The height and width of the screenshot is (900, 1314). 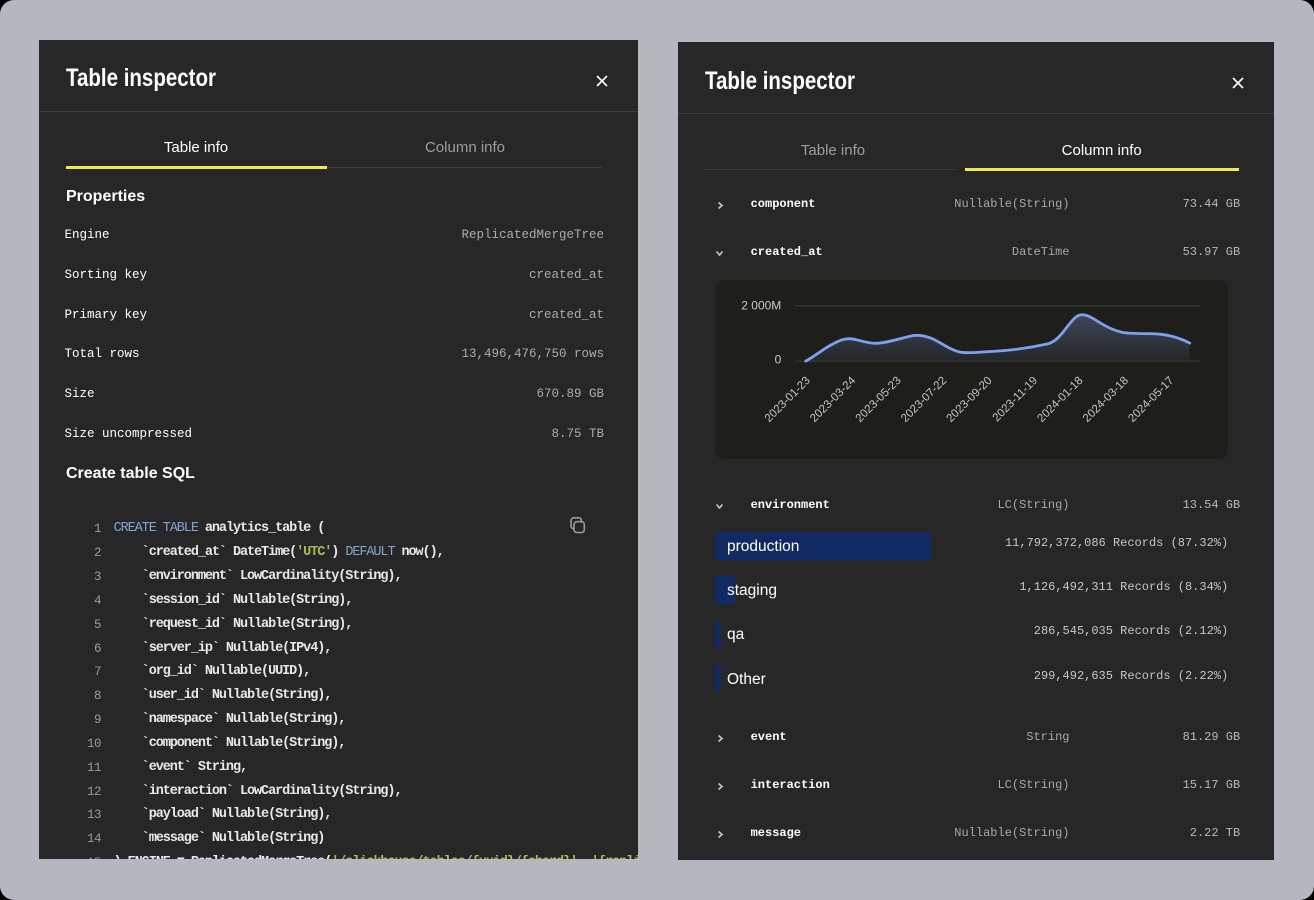 What do you see at coordinates (1015, 399) in the screenshot?
I see `svg-text: 2023-11-19` at bounding box center [1015, 399].